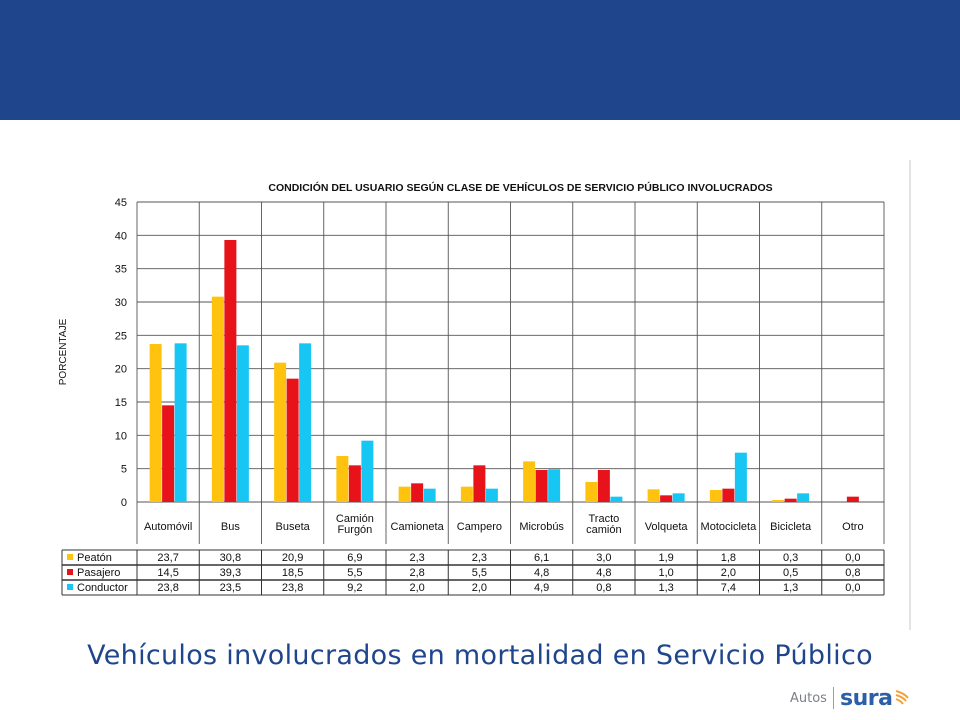 The image size is (960, 720). Describe the element at coordinates (121, 236) in the screenshot. I see `y-tick-label: 40` at that location.